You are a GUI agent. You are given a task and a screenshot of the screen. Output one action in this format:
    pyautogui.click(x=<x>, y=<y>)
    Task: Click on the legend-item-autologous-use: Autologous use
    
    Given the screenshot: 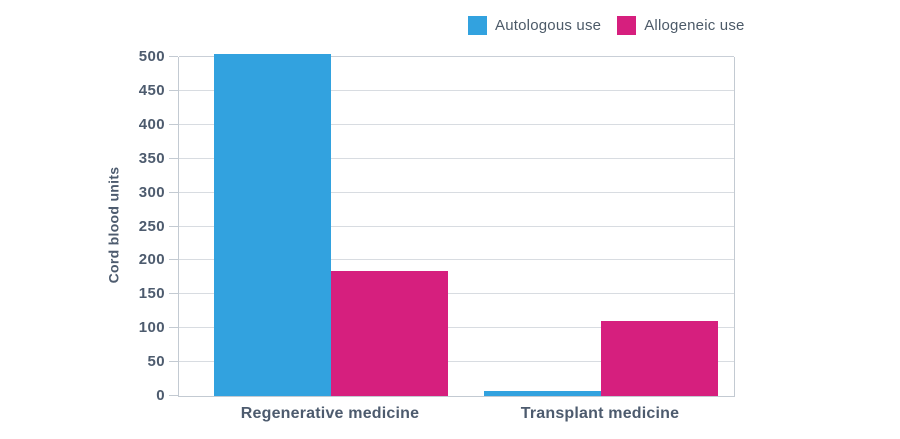 What is the action you would take?
    pyautogui.click(x=534, y=25)
    